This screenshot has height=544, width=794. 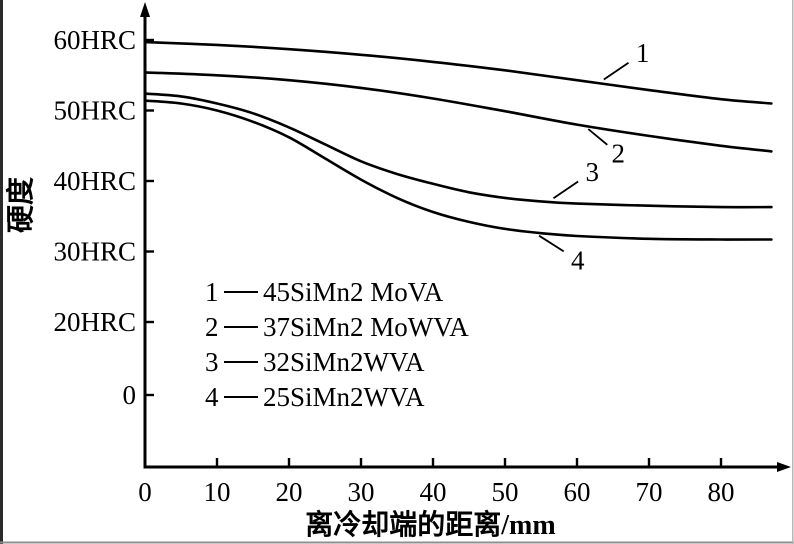 What do you see at coordinates (433, 492) in the screenshot?
I see `x-tick-label: 40` at bounding box center [433, 492].